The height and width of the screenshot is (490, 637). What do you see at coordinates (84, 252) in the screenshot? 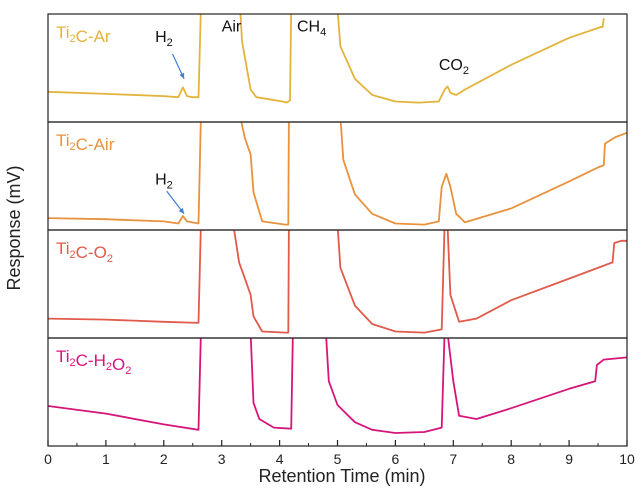
I see `panel-label: Ti2C-O2` at bounding box center [84, 252].